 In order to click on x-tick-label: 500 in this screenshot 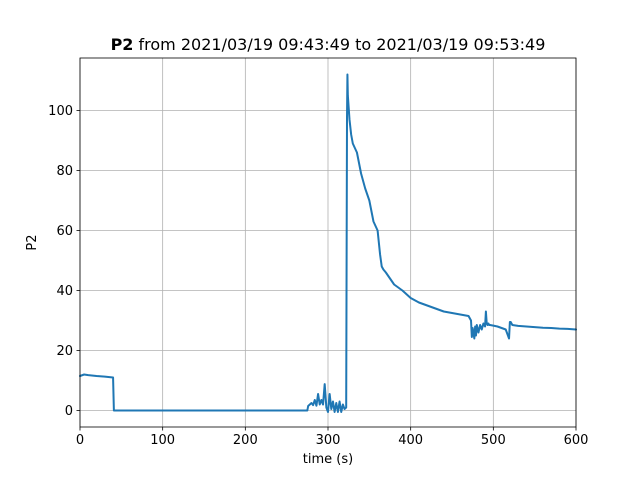, I will do `click(493, 440)`.